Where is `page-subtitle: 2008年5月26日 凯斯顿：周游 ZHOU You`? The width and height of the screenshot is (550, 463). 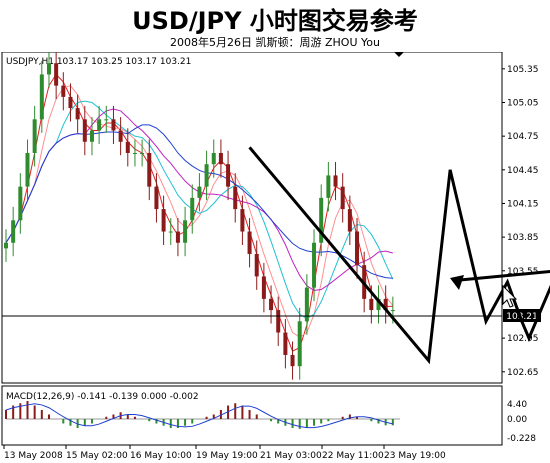 page-subtitle: 2008年5月26日 凯斯顿：周游 ZHOU You is located at coordinates (275, 42).